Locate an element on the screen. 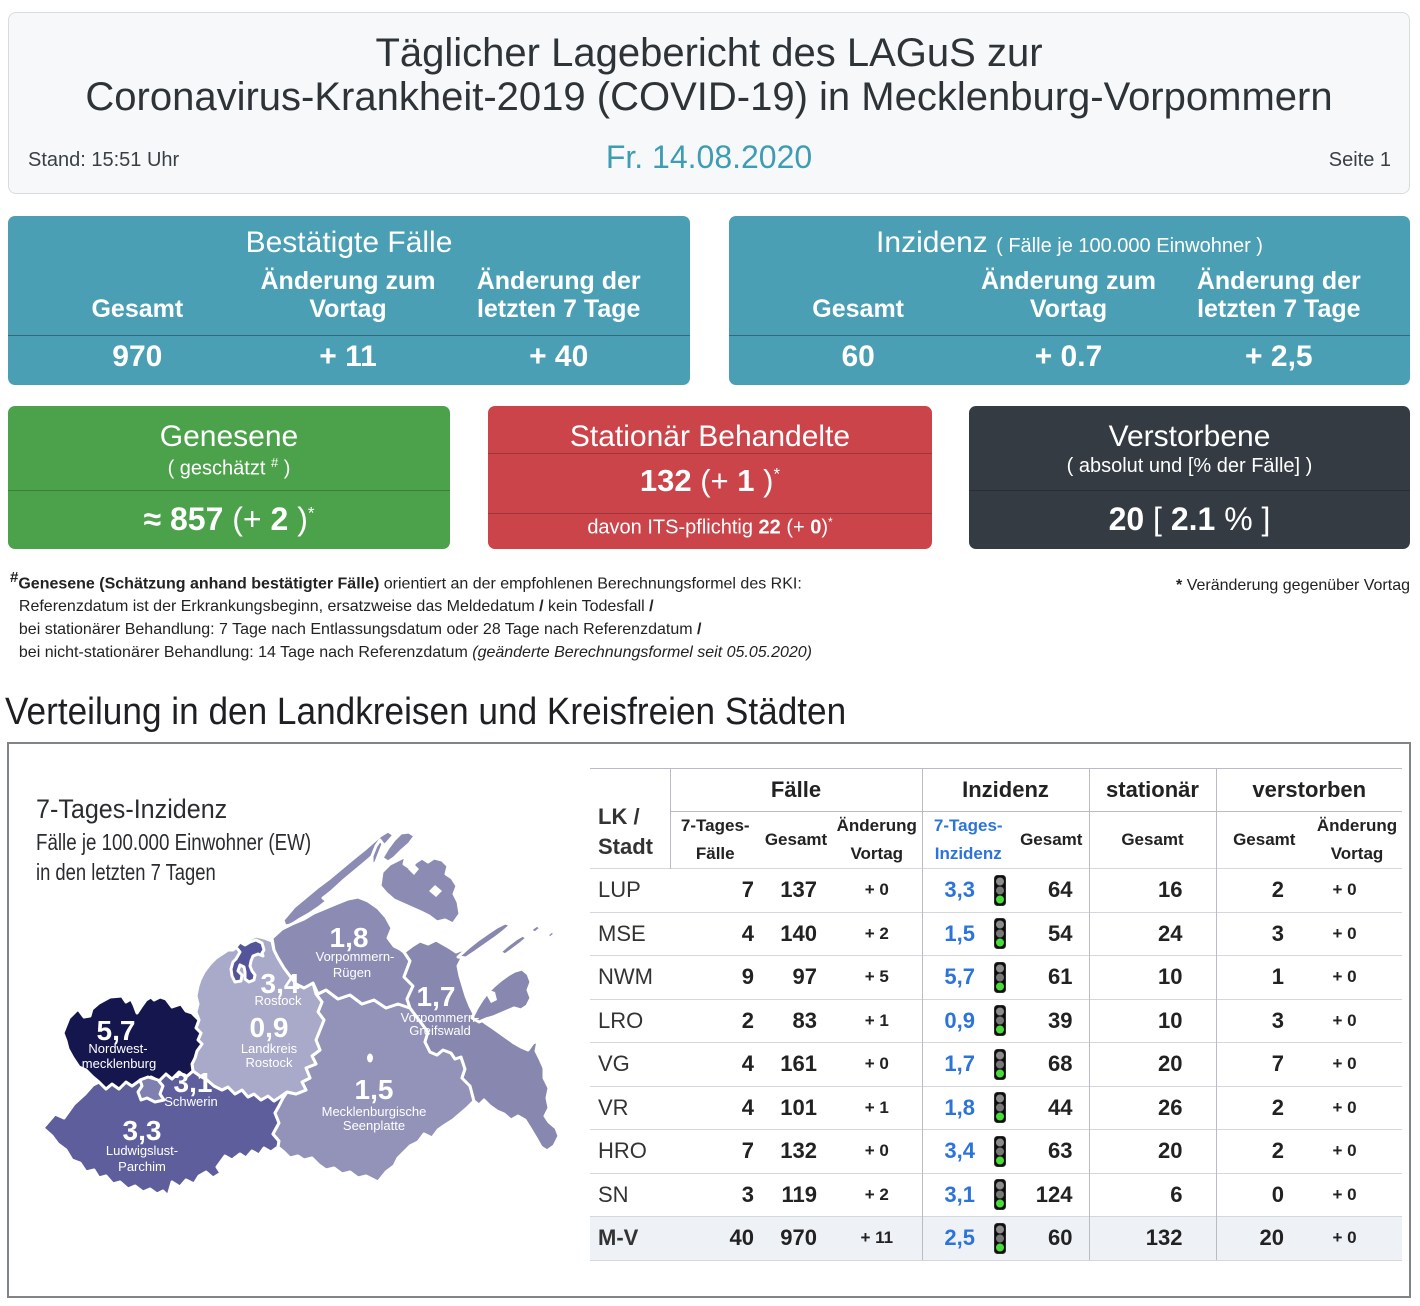 Image resolution: width=1420 pixels, height=1306 pixels. svg-text: Mecklenburgische is located at coordinates (374, 1111).